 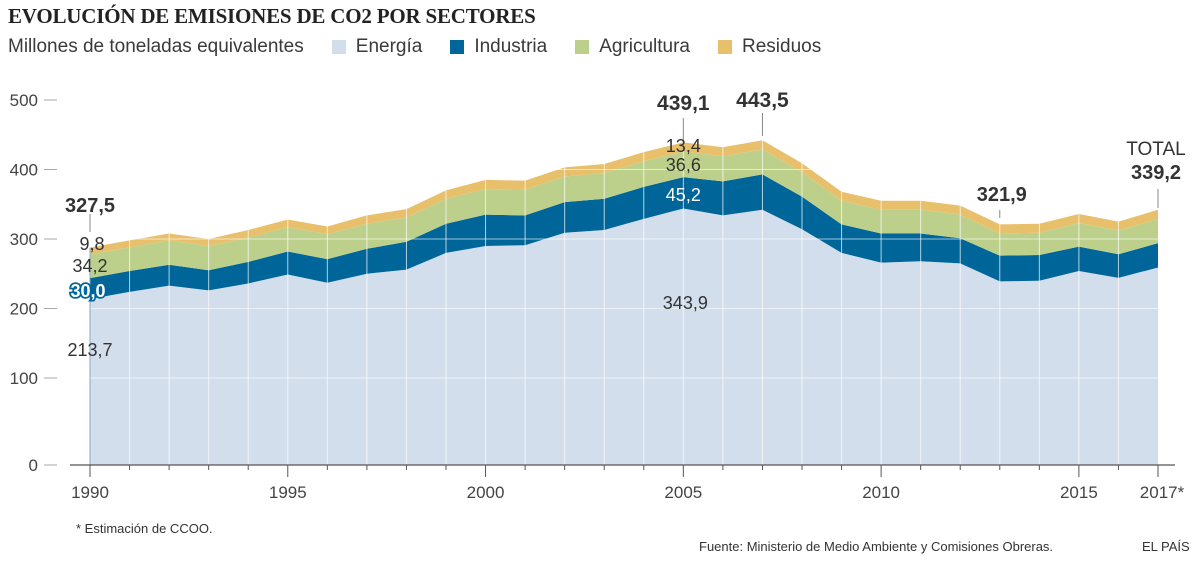 I want to click on legend-label-agricultura: Agricultura, so click(x=645, y=46).